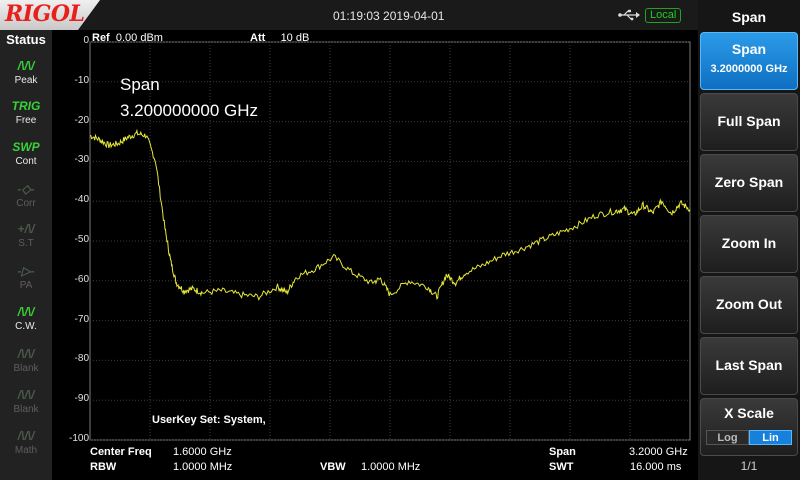  Describe the element at coordinates (749, 427) in the screenshot. I see `x-scale-softkey: X Scale Log Lin` at that location.